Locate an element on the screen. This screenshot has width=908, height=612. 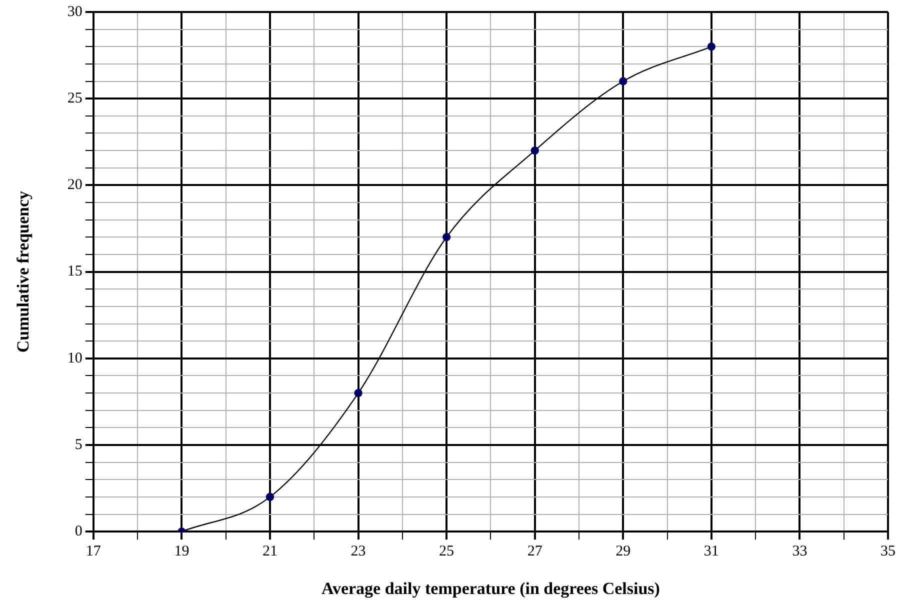
y-tick-label: 20 is located at coordinates (74, 185).